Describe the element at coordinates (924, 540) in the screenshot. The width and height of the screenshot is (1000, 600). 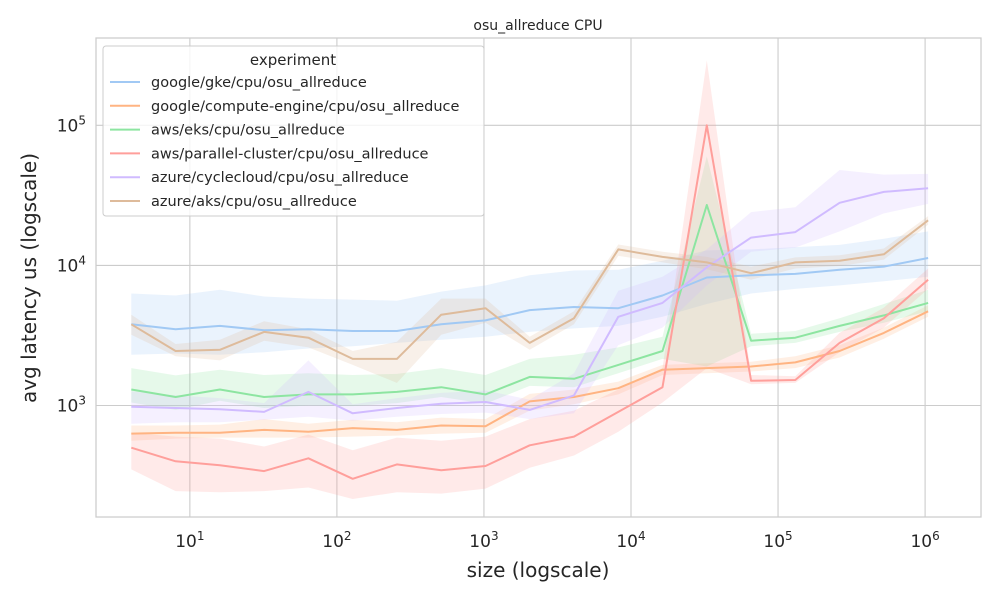
I see `x-tick-label: 10⁶` at that location.